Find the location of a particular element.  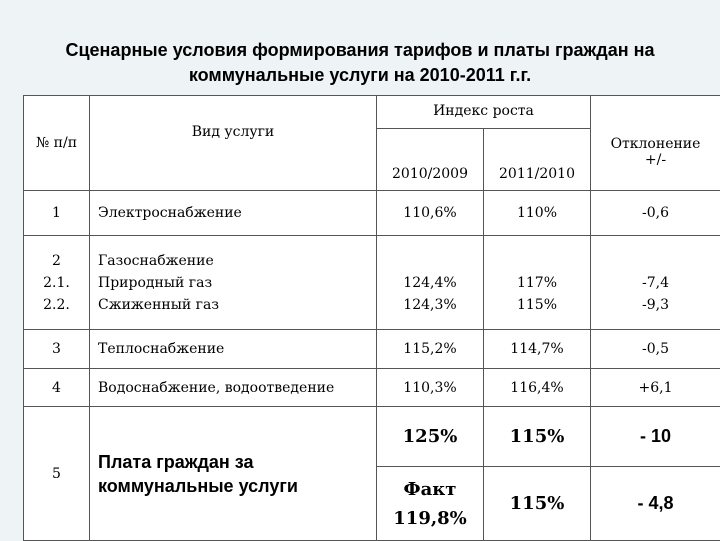

row-year-1: 115,2% is located at coordinates (430, 349).